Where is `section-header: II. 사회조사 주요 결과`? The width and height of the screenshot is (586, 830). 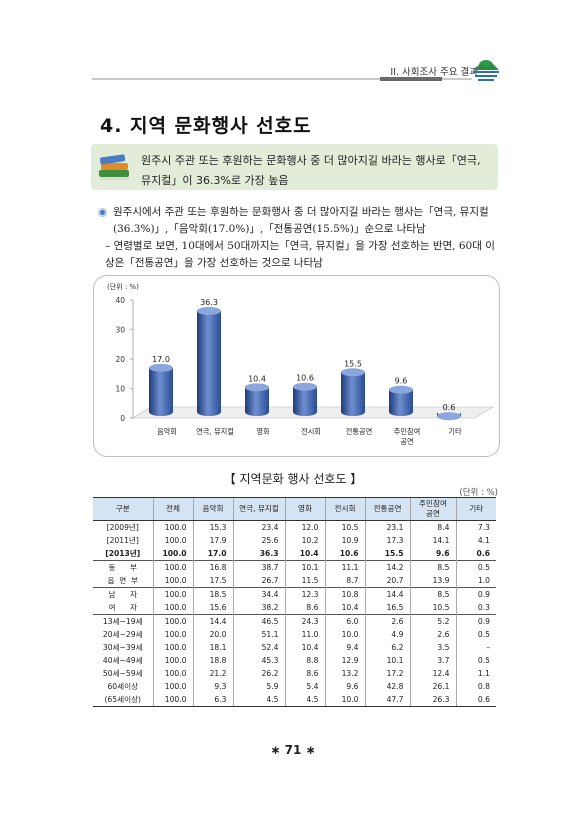
section-header: II. 사회조사 주요 결과 is located at coordinates (434, 72).